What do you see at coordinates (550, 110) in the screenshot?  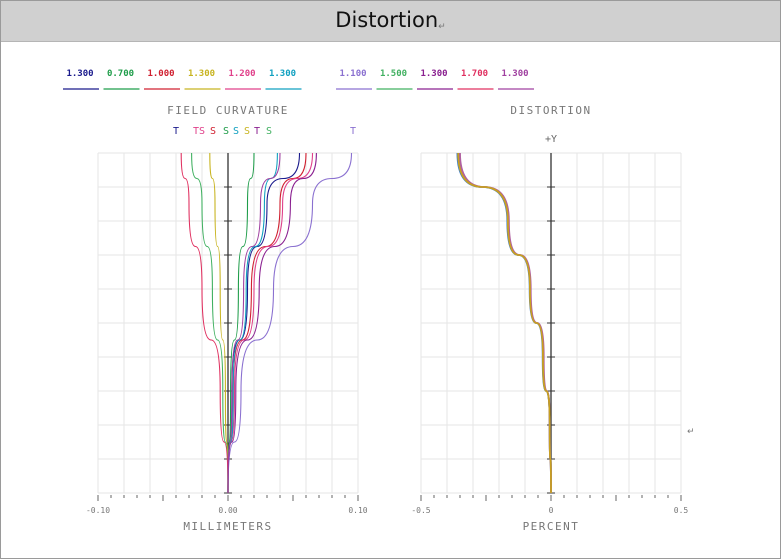 I see `chart-title: DISTORTION` at bounding box center [550, 110].